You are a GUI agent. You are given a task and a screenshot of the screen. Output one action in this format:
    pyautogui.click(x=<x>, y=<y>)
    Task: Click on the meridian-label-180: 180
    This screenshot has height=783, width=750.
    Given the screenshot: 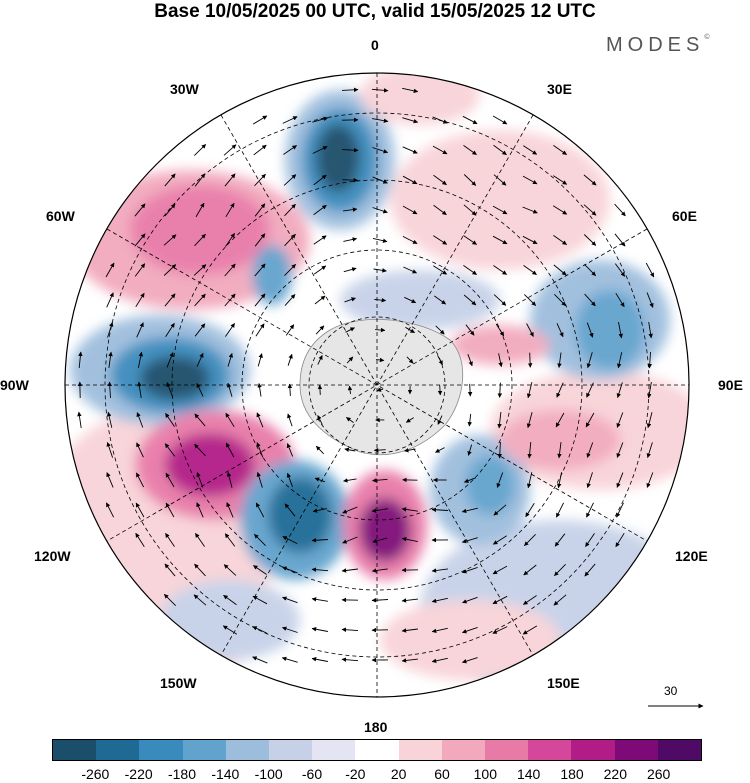 What is the action you would take?
    pyautogui.click(x=376, y=727)
    